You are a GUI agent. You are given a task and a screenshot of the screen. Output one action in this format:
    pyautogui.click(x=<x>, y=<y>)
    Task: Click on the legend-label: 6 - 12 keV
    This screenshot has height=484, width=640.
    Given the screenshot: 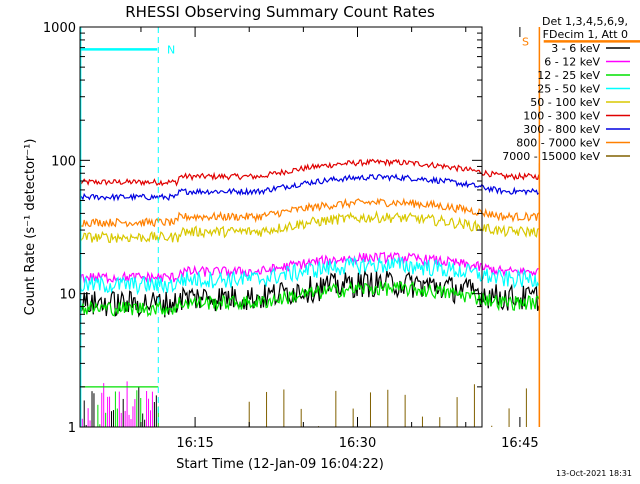 What is the action you would take?
    pyautogui.click(x=572, y=62)
    